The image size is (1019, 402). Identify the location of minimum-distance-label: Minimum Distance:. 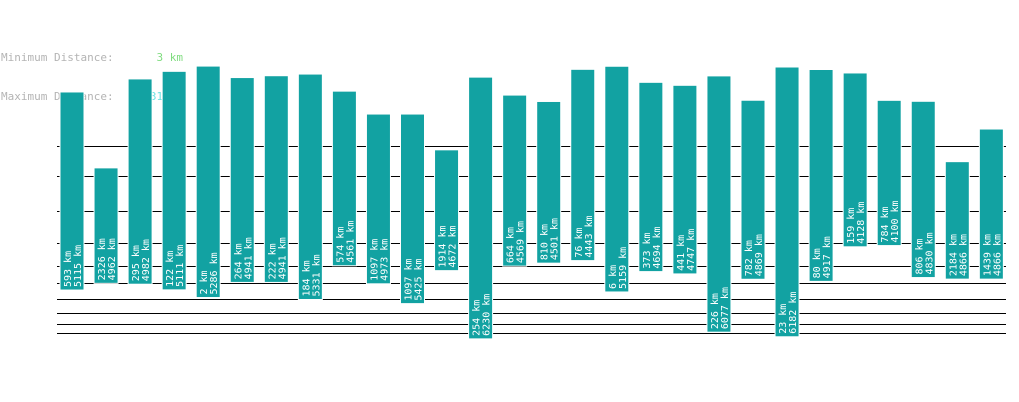
(57, 57).